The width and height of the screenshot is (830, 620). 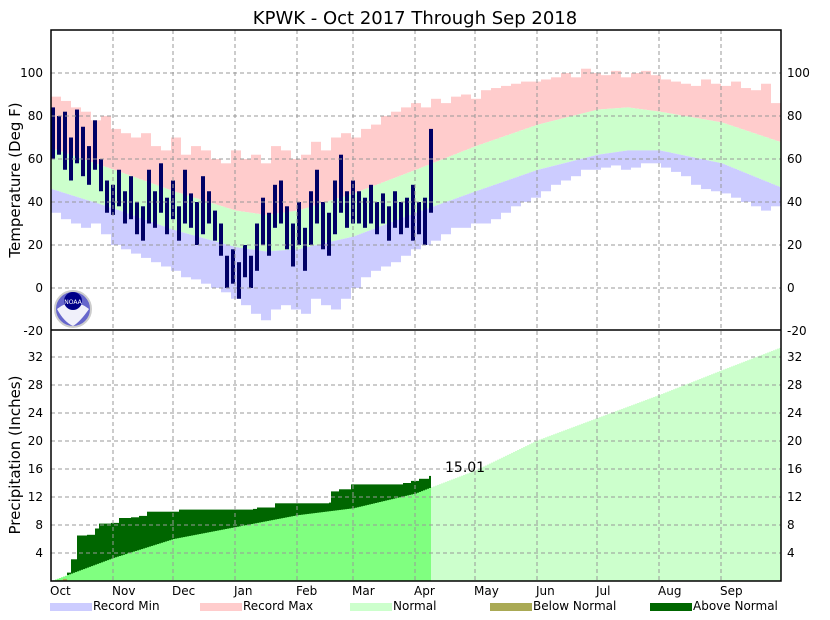 I want to click on precip-tick-label: 16, so click(x=35, y=469).